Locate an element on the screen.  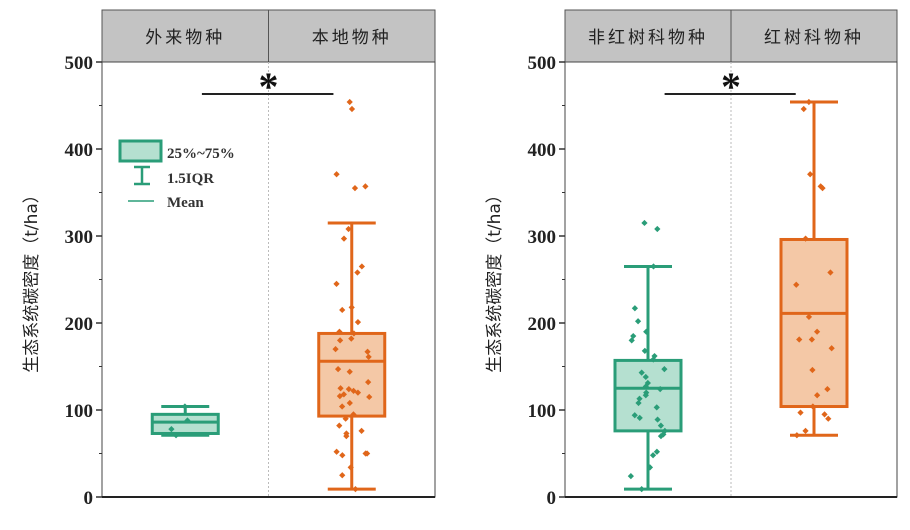
facet-label: 红树科物种 is located at coordinates (814, 38).